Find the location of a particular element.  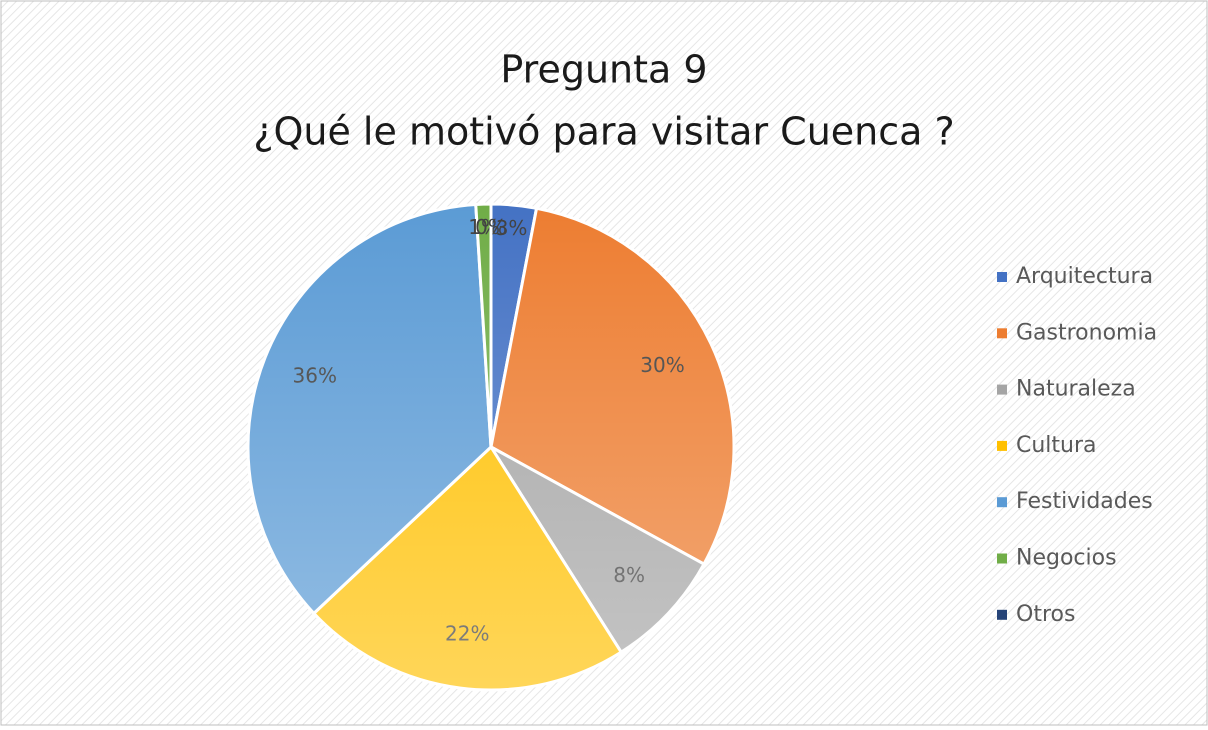

data-label: 8% is located at coordinates (629, 575).